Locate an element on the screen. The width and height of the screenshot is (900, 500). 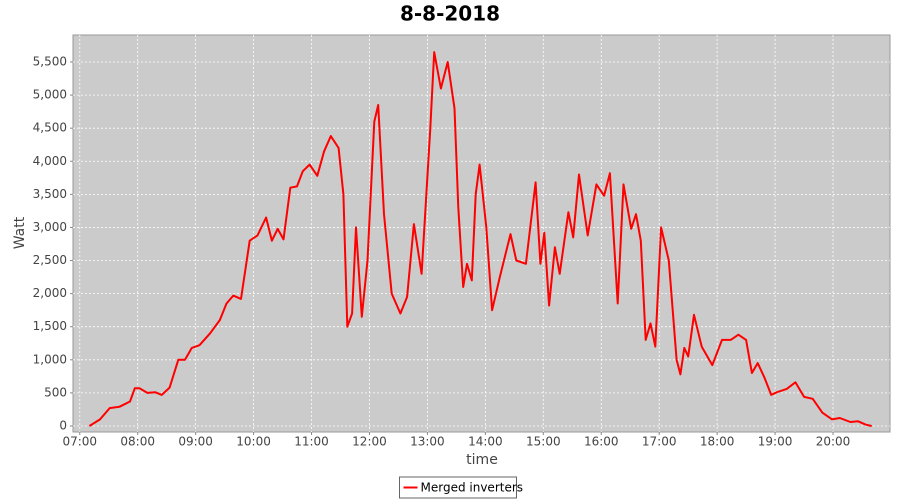
x-tick-label: 10:00 is located at coordinates (253, 442).